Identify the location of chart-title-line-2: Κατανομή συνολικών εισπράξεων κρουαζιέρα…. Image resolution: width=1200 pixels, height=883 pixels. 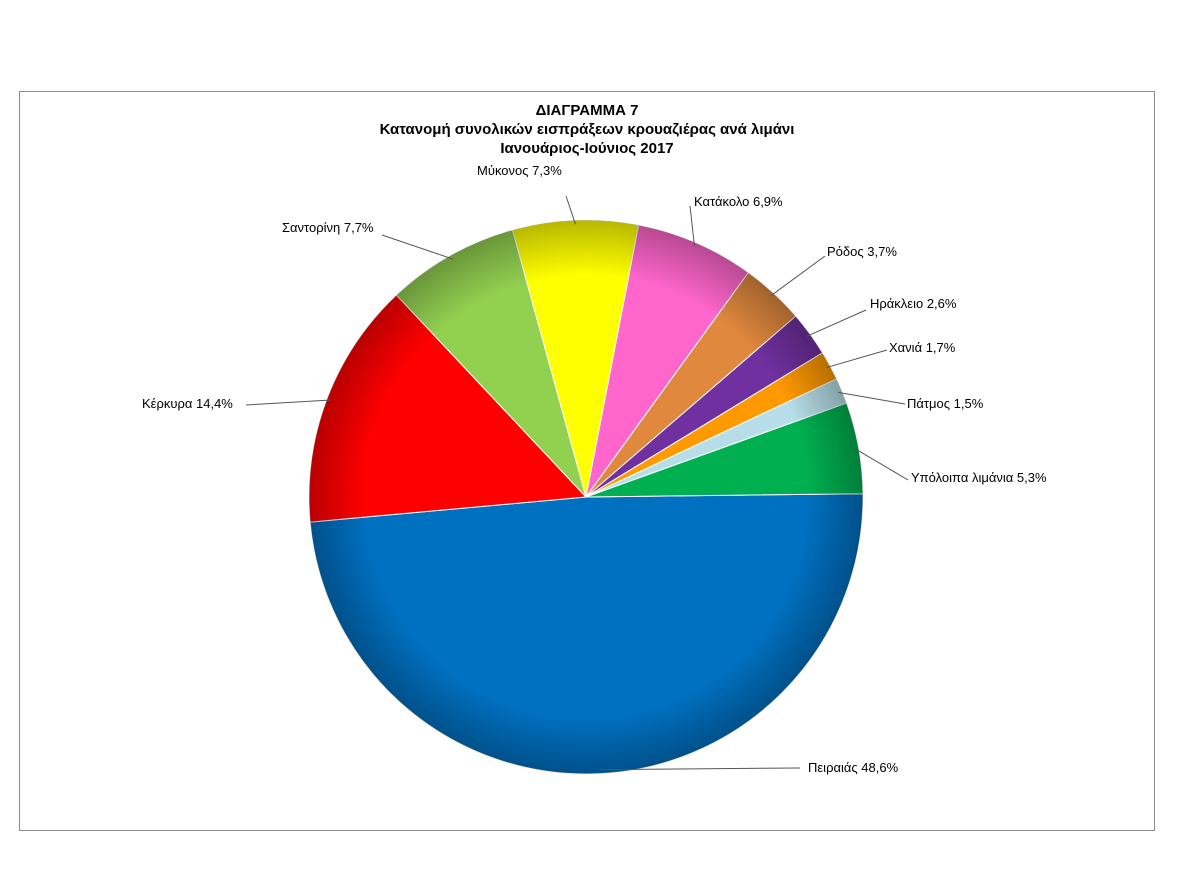
(587, 129).